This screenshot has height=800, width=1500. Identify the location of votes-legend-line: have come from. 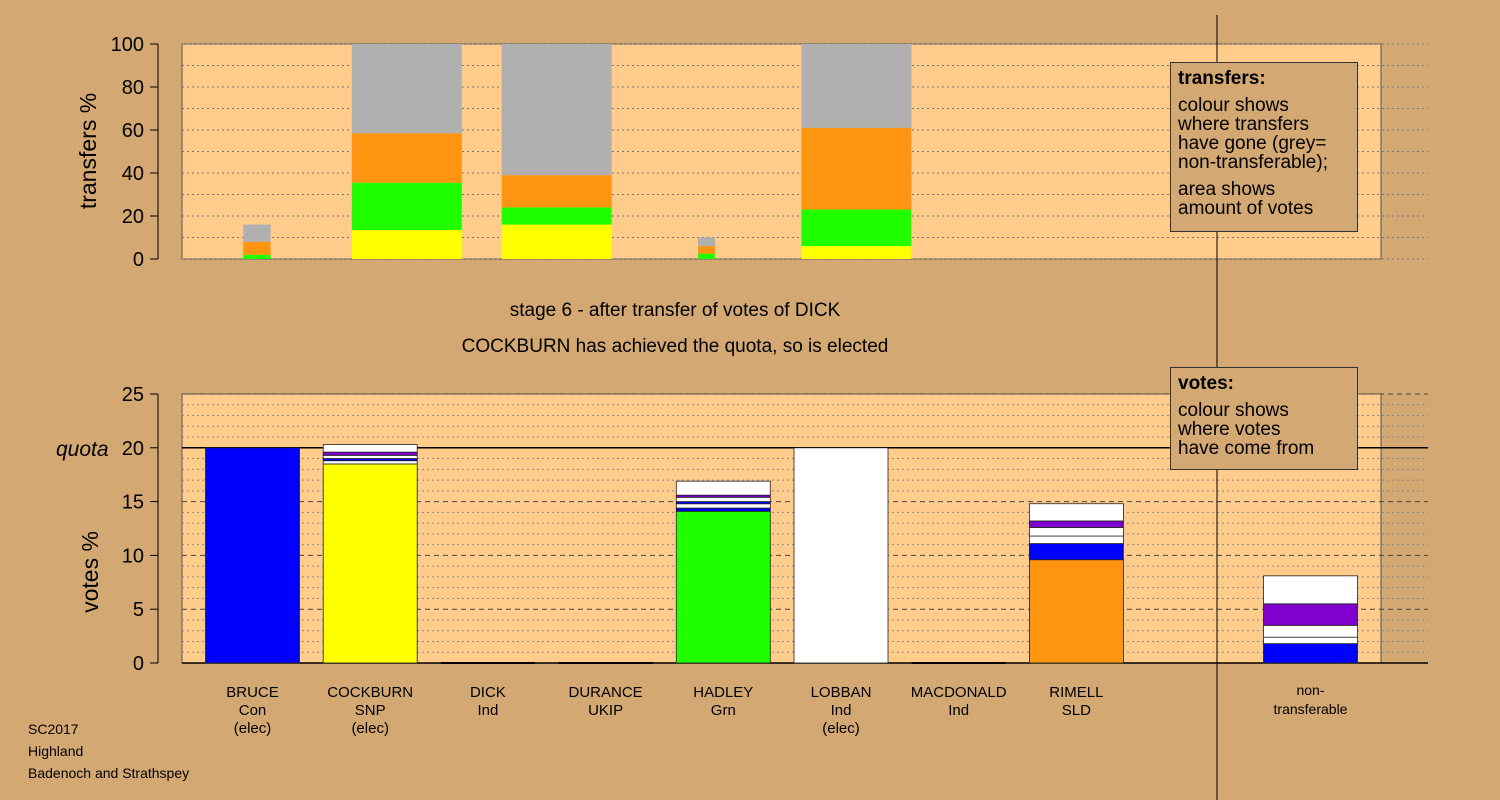
(1246, 448).